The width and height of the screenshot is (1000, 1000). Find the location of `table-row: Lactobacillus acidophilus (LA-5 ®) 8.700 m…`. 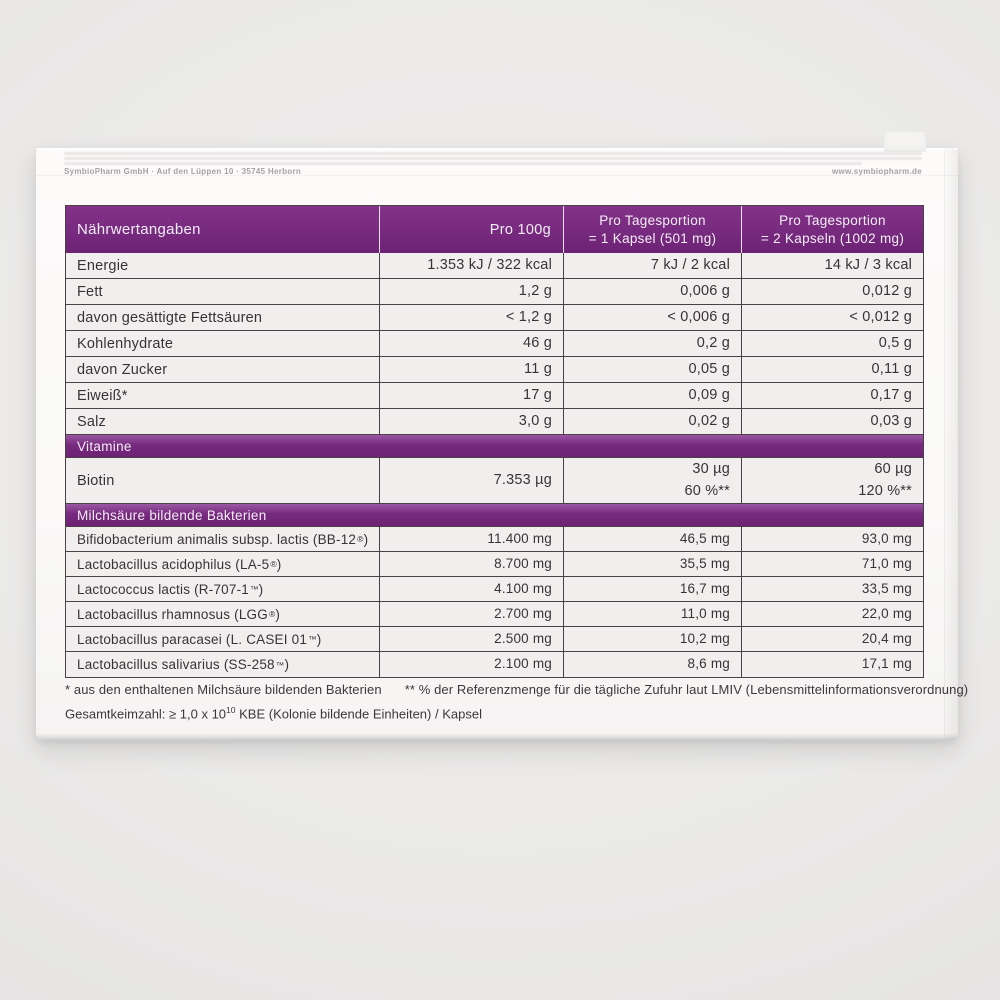

table-row: Lactobacillus acidophilus (LA-5 ®) 8.700 m… is located at coordinates (494, 564).